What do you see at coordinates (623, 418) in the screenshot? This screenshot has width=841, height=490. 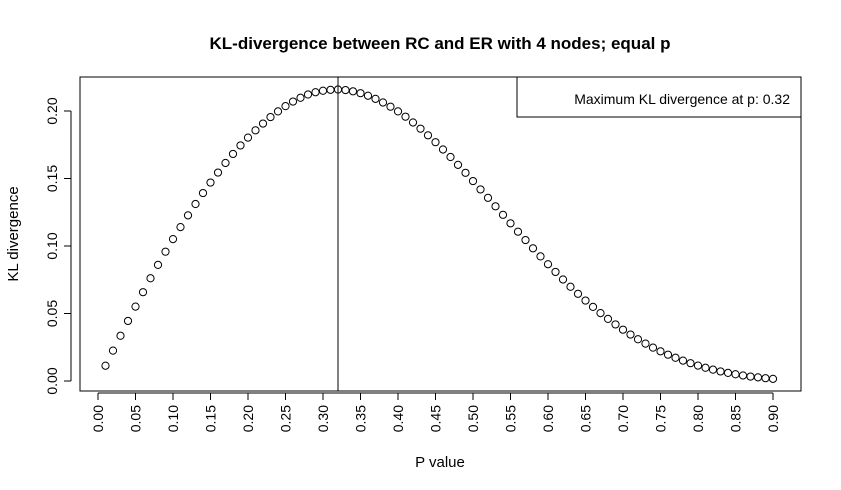 I see `x-tick-label: 0.70` at bounding box center [623, 418].